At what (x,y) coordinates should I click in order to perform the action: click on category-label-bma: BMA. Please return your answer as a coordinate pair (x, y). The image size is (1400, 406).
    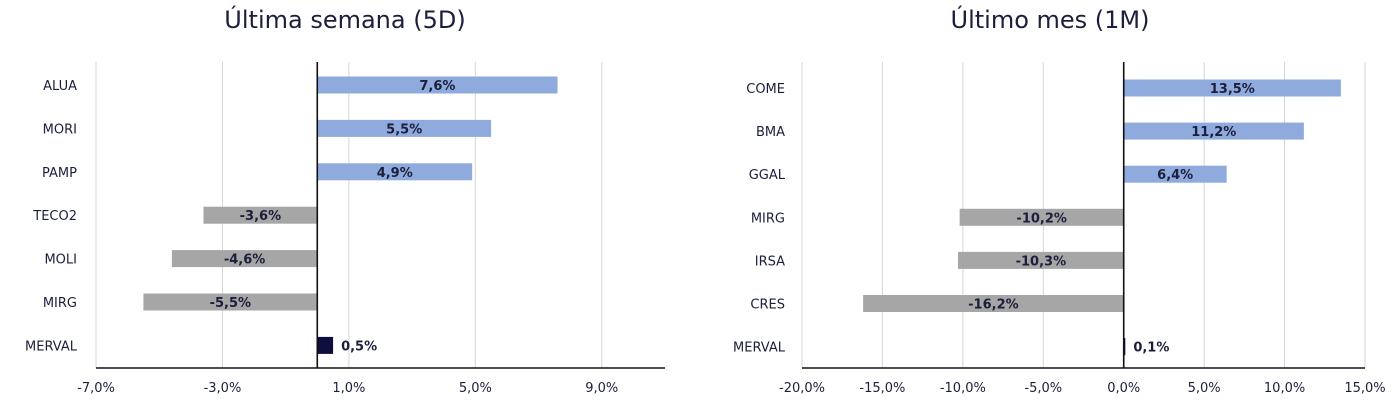
    Looking at the image, I should click on (770, 132).